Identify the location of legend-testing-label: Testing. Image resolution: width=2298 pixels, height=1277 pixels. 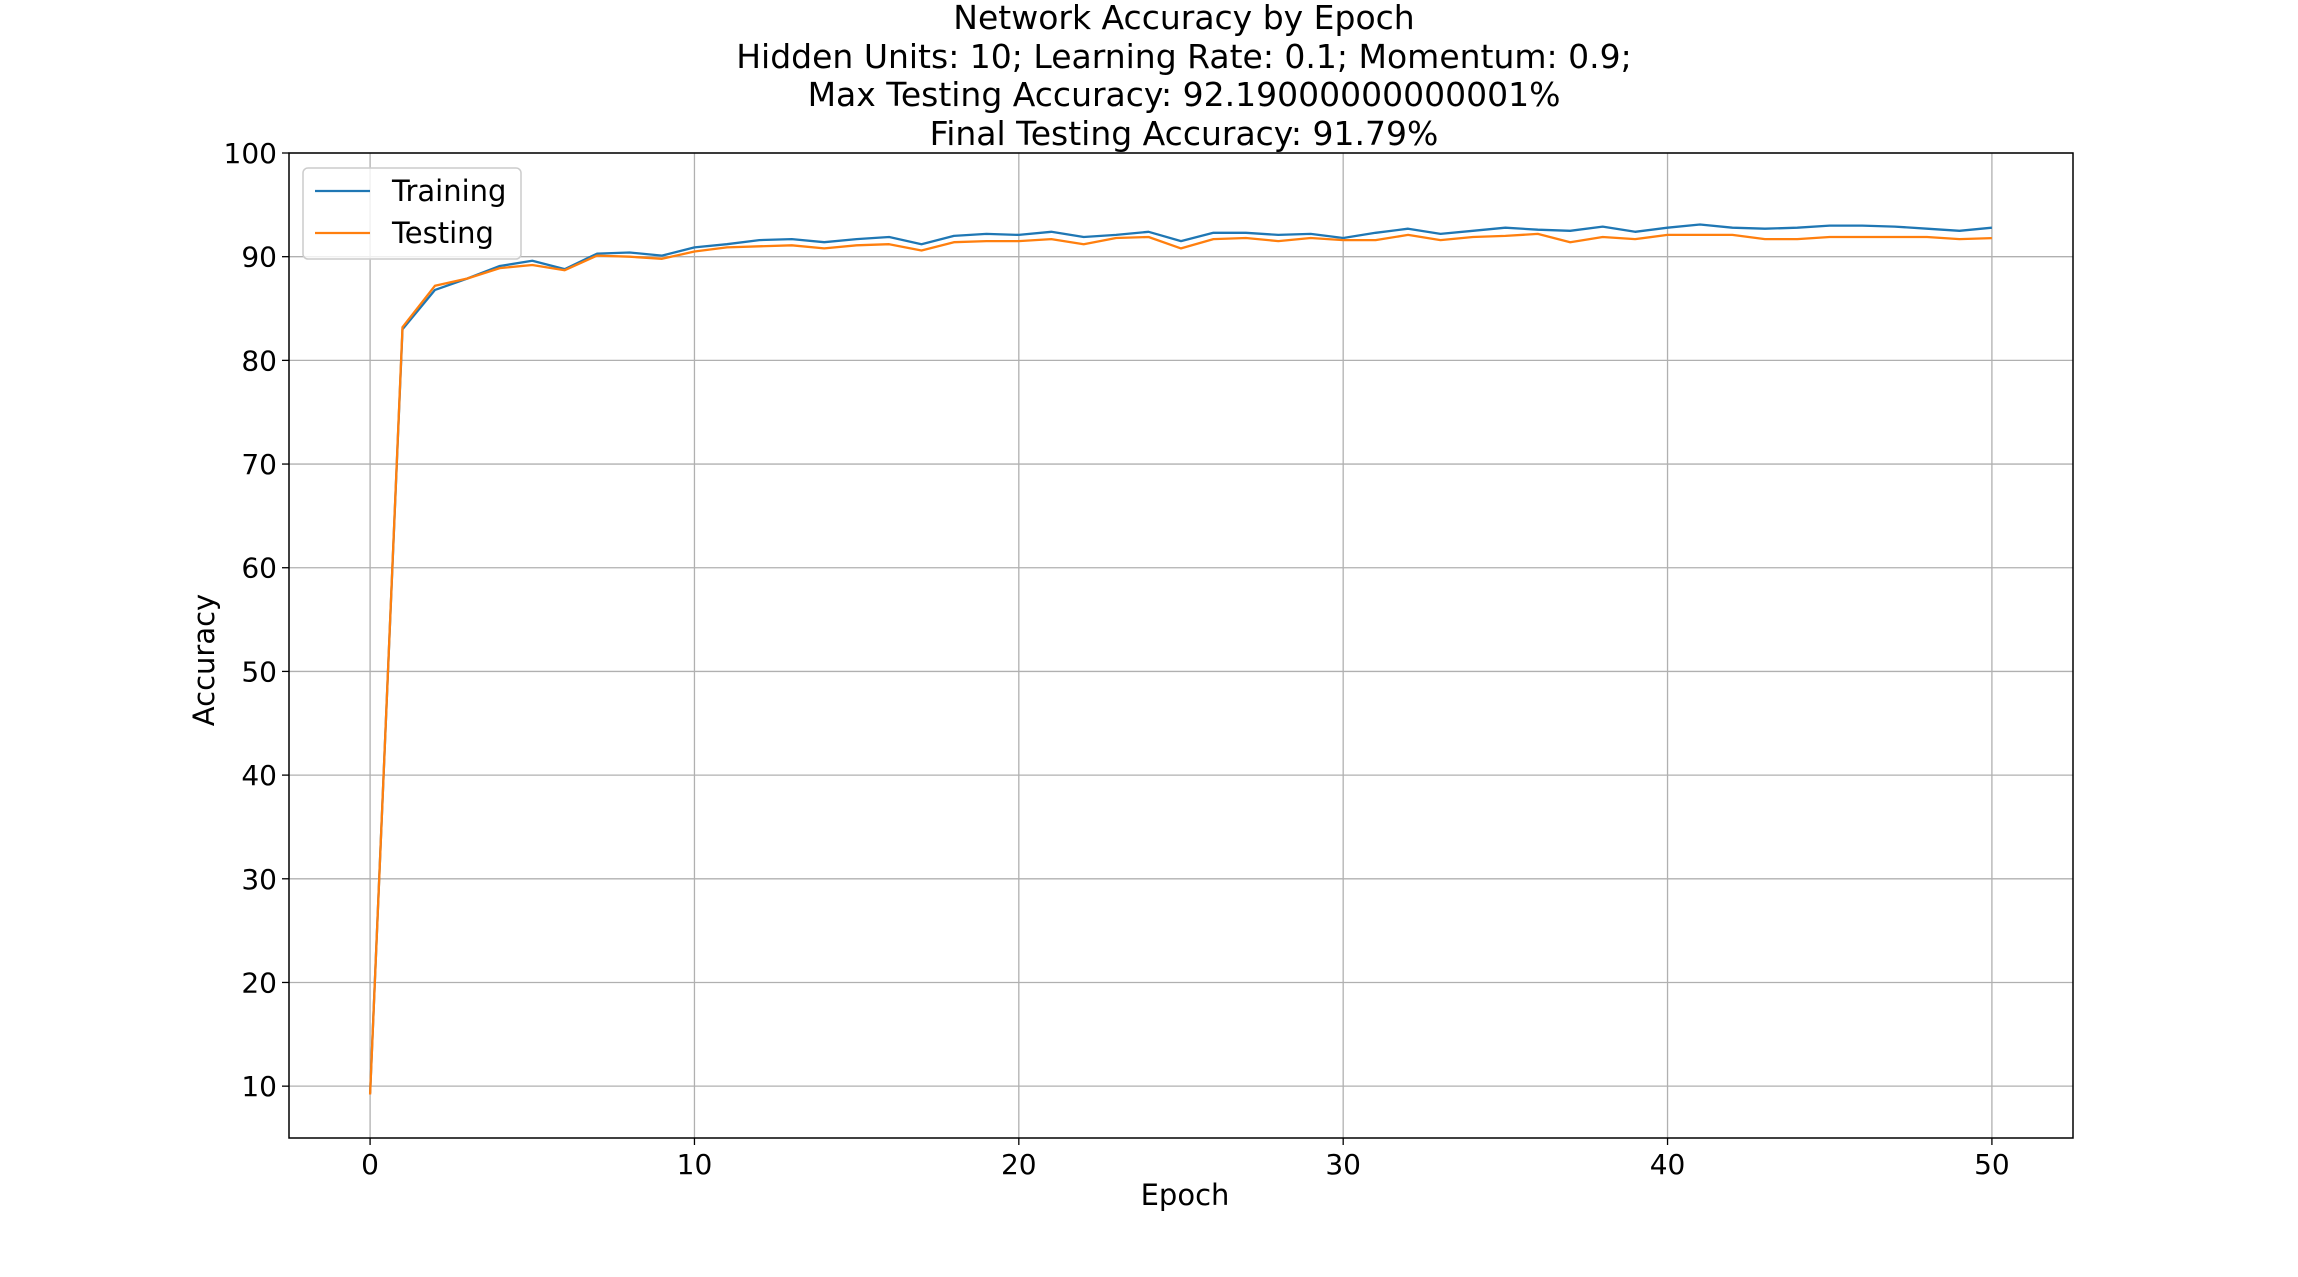
(442, 233).